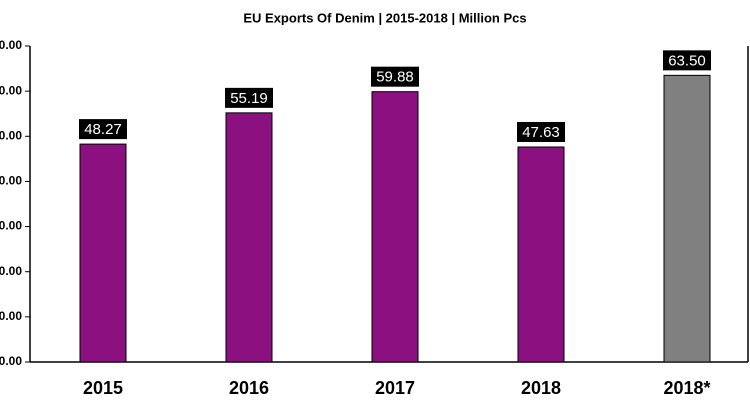  Describe the element at coordinates (11, 316) in the screenshot. I see `y-tick-label: 10.00` at that location.